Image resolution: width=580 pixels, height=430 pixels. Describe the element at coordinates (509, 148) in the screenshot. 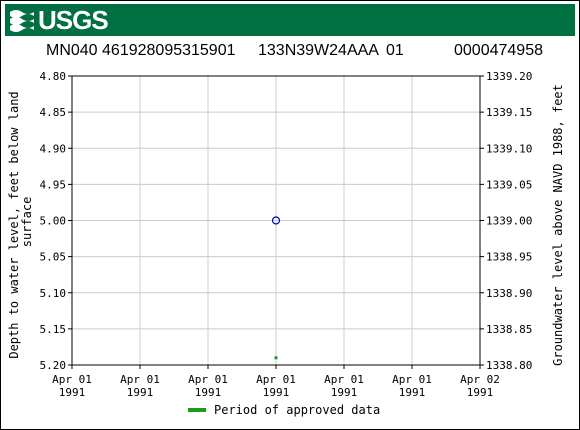

I see `right-tick-label: 1339.10` at that location.